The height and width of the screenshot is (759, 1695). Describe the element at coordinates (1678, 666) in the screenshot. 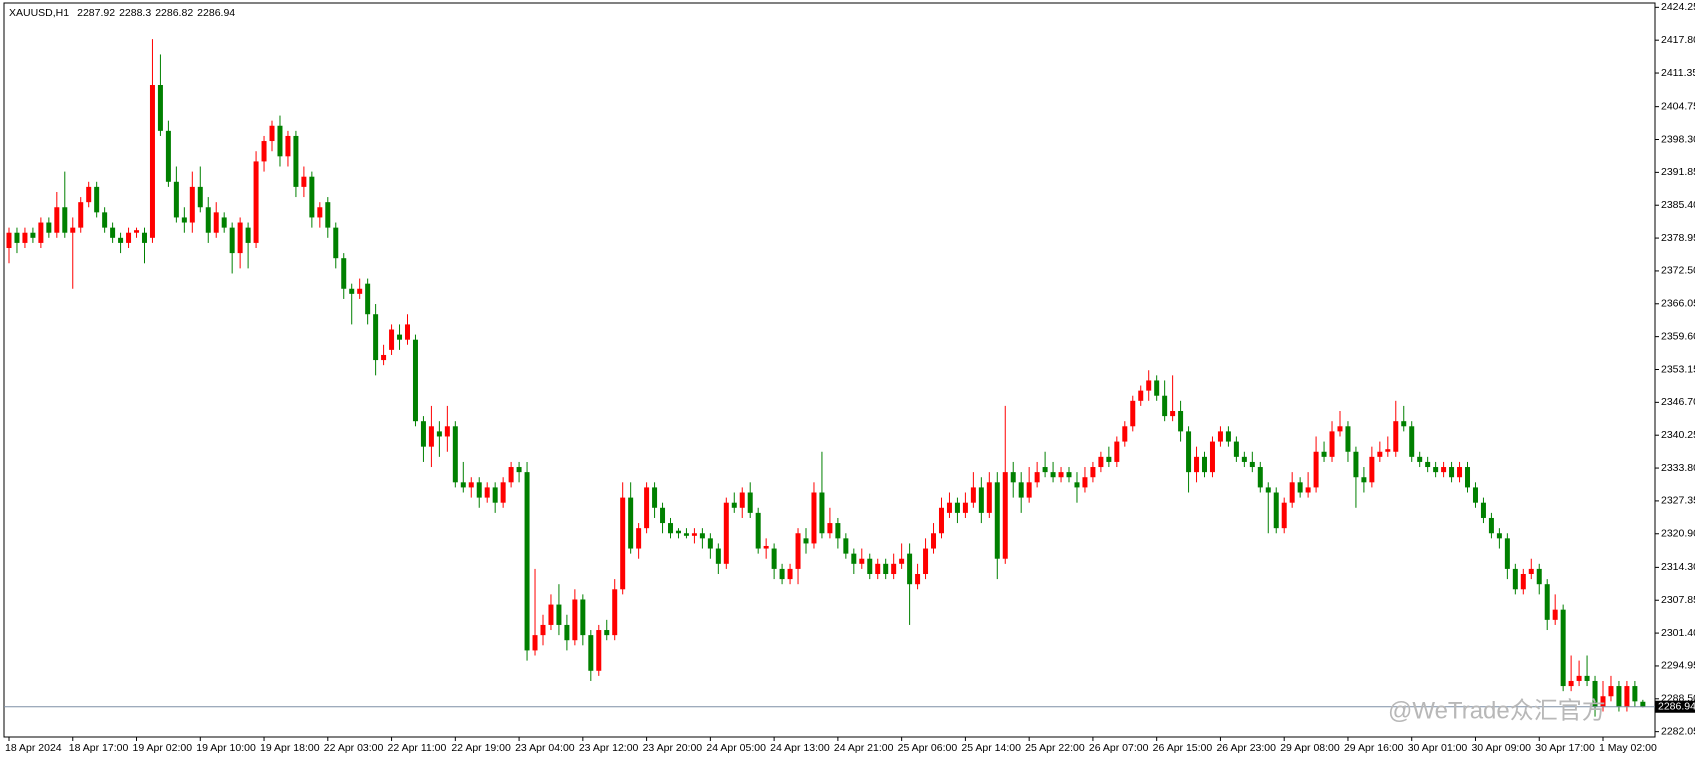

I see `y-tick-label: 2294.95` at that location.